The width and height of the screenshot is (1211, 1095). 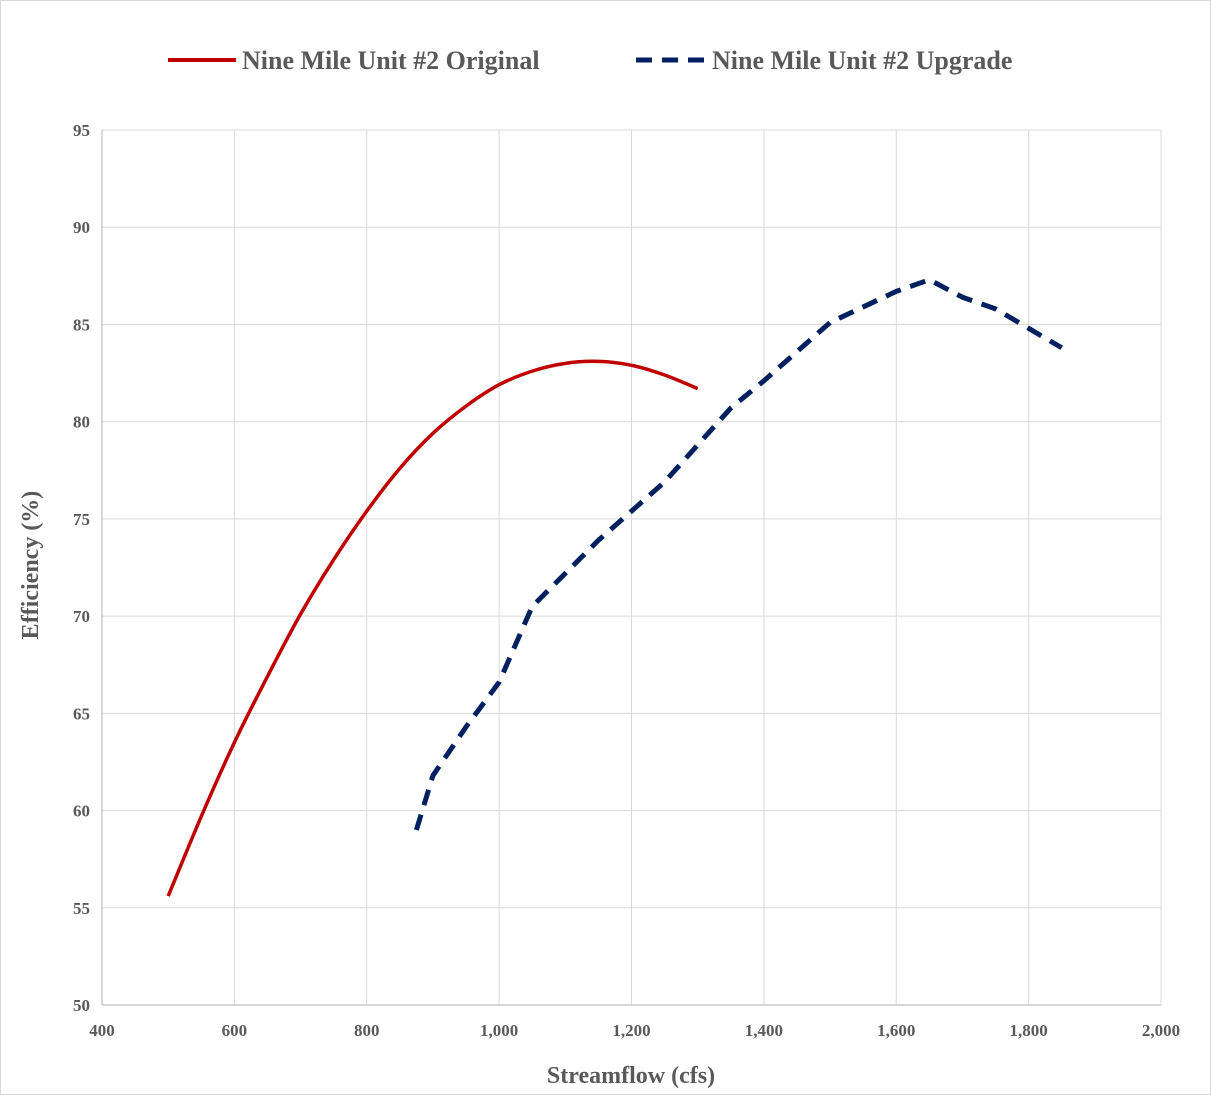 What do you see at coordinates (391, 60) in the screenshot?
I see `legend-label-original: Nine Mile Unit #2 Original` at bounding box center [391, 60].